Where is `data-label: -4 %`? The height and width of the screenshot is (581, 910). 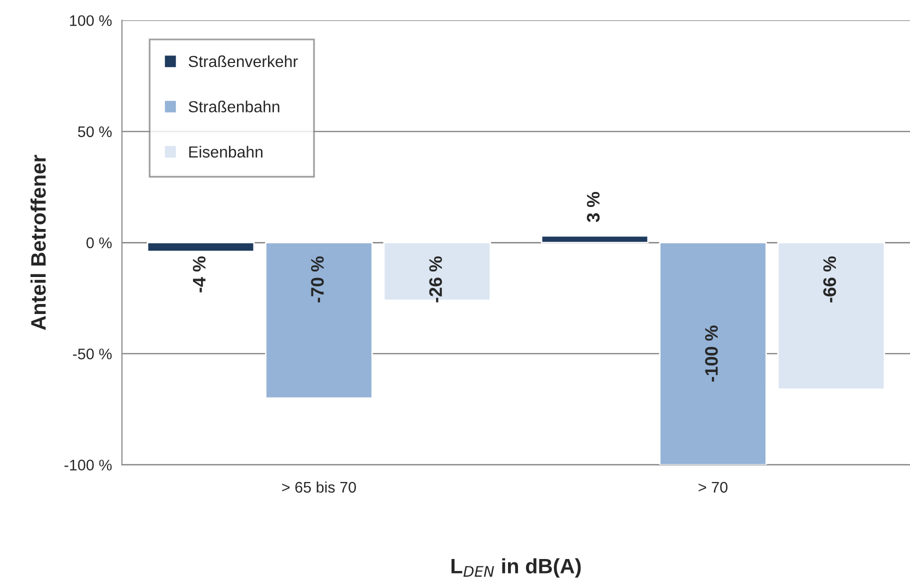 data-label: -4 % is located at coordinates (199, 274).